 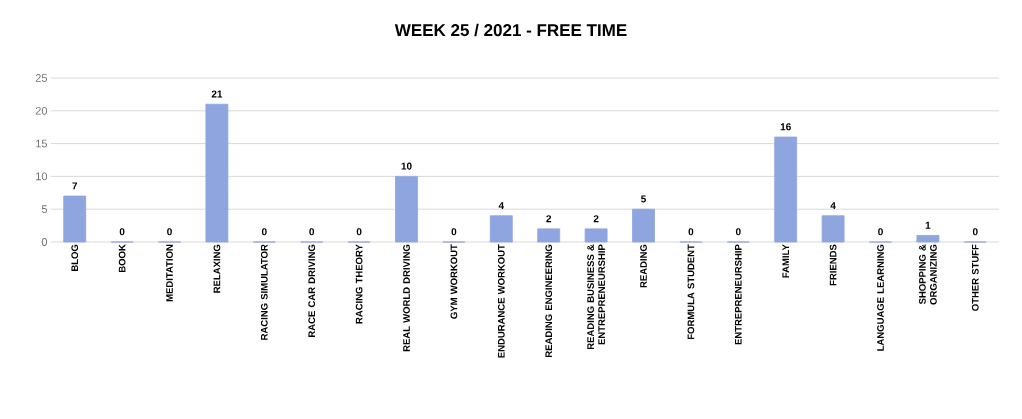 I want to click on x-tick-label: SHOPPING & ORGANIZING, so click(x=928, y=274).